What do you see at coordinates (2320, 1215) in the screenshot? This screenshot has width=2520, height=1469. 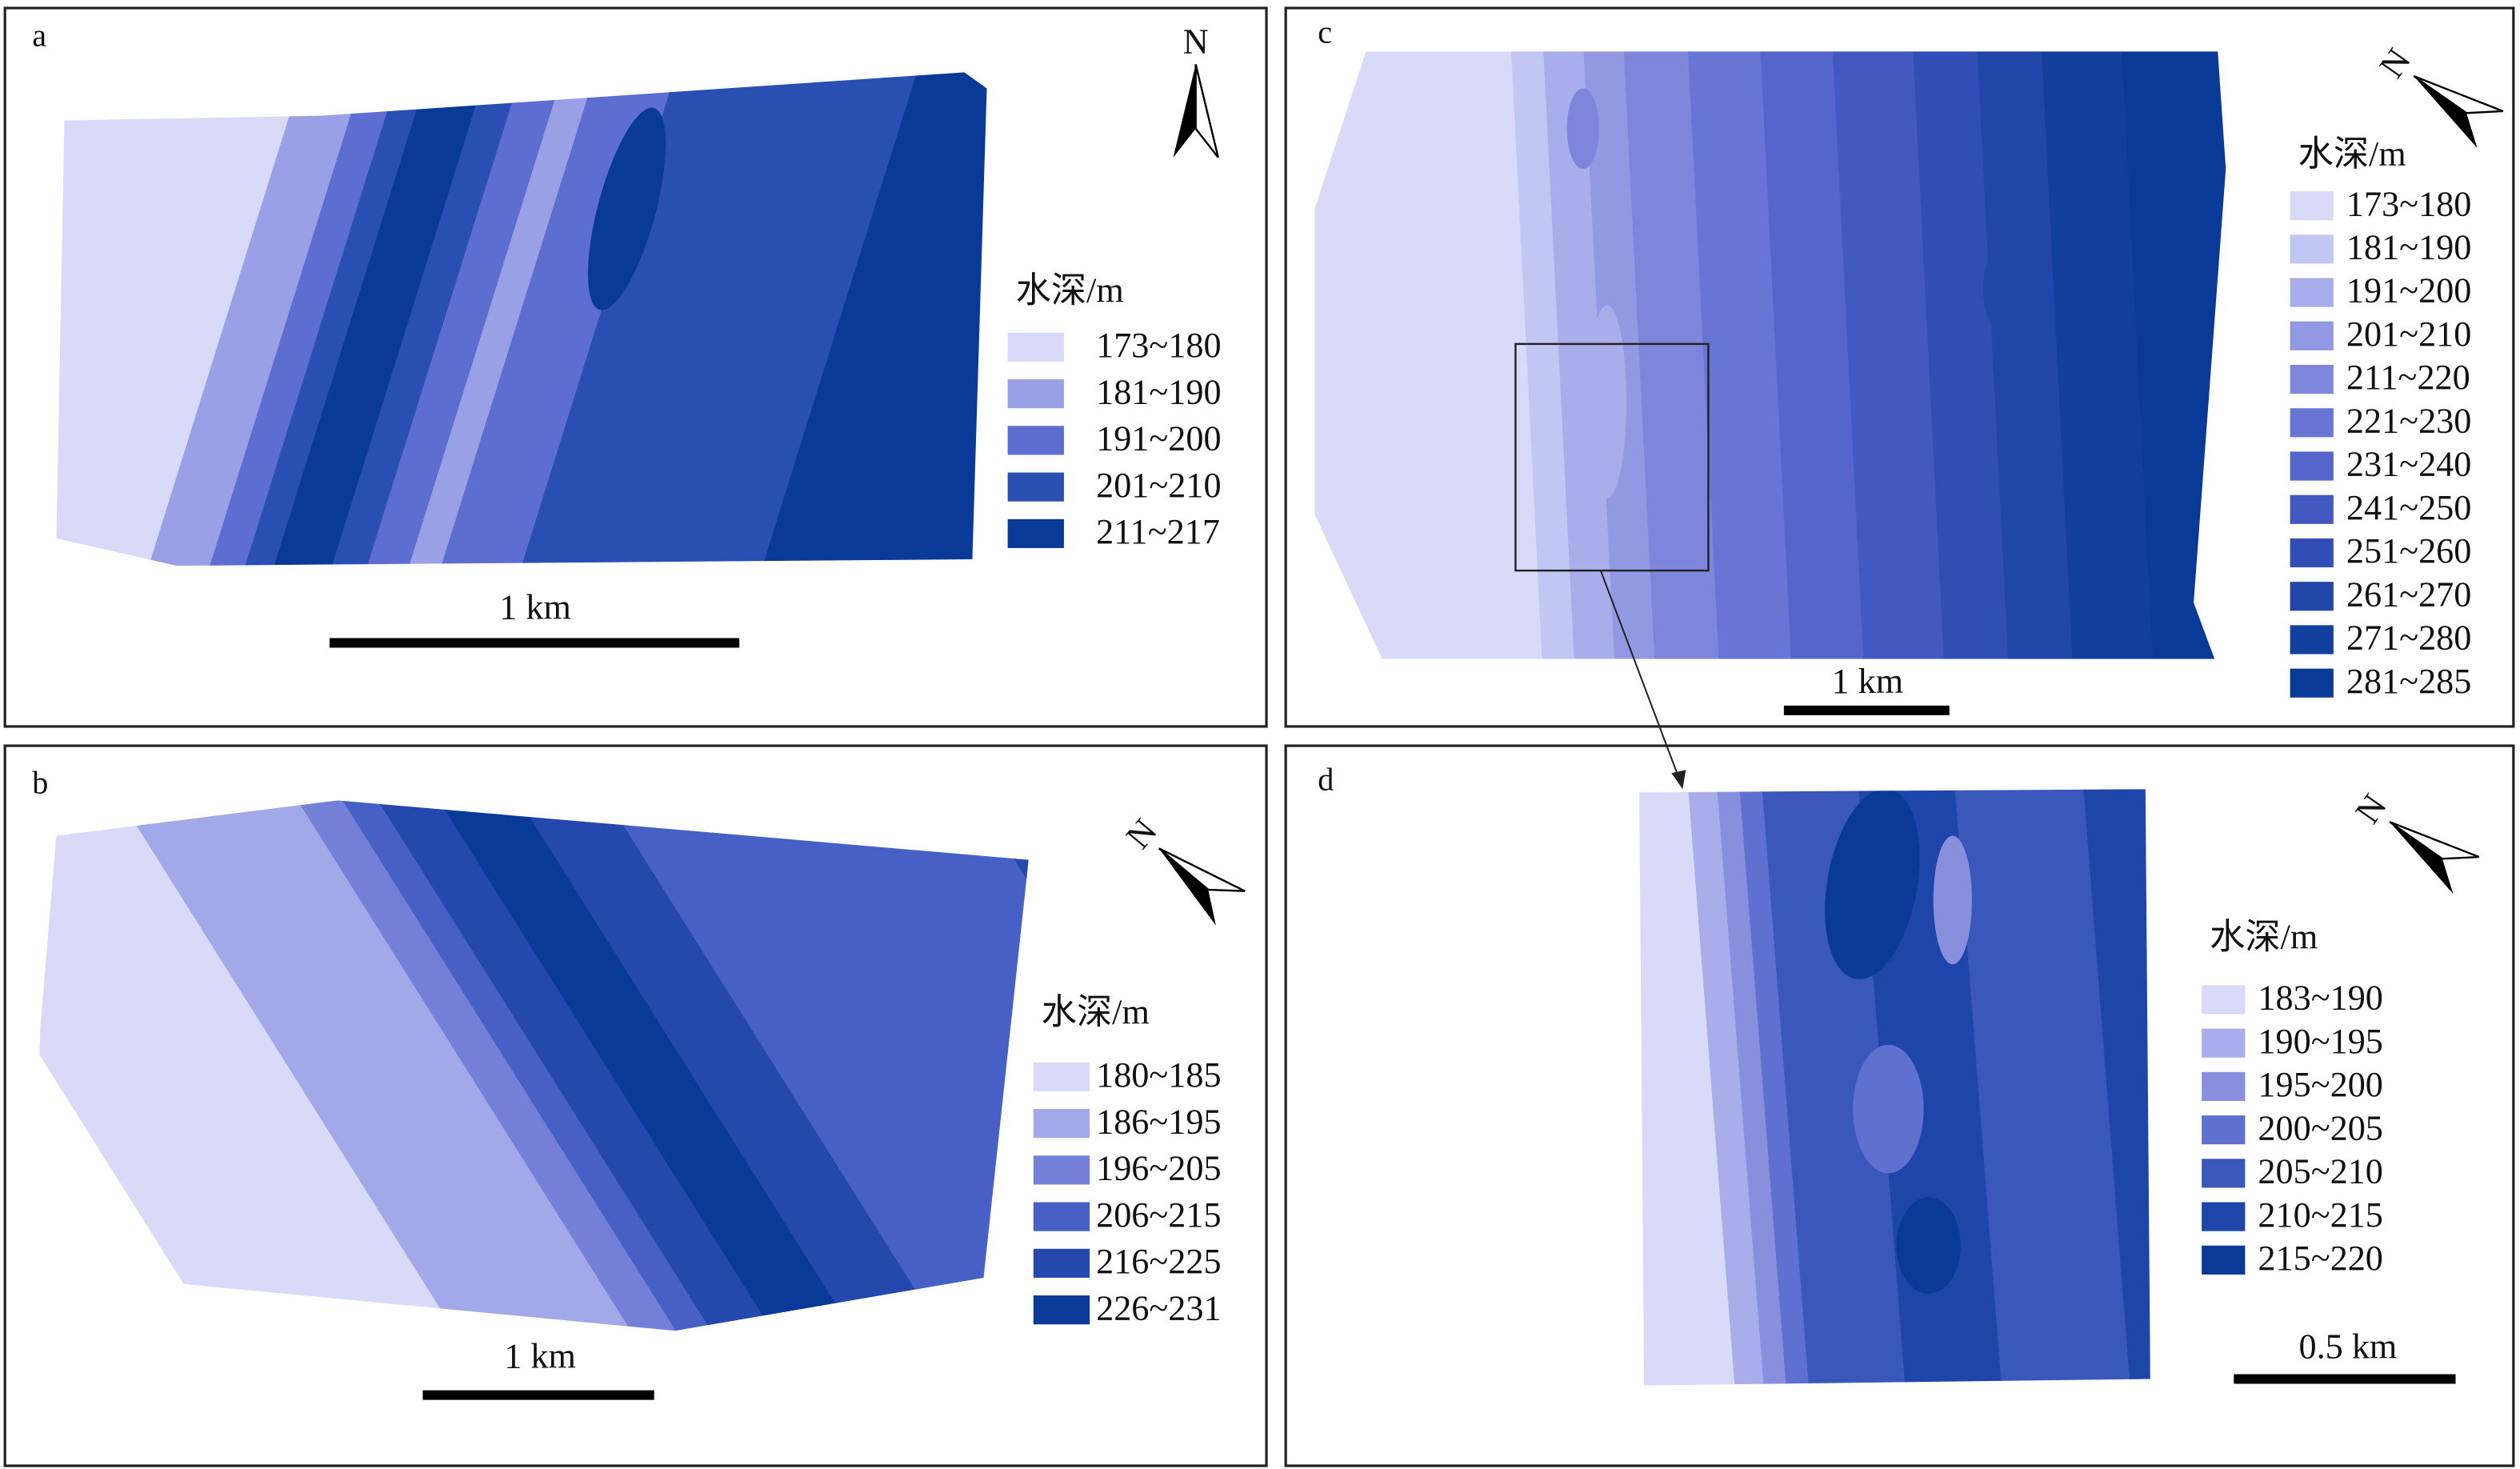 I see `legend-label: 210~215` at bounding box center [2320, 1215].